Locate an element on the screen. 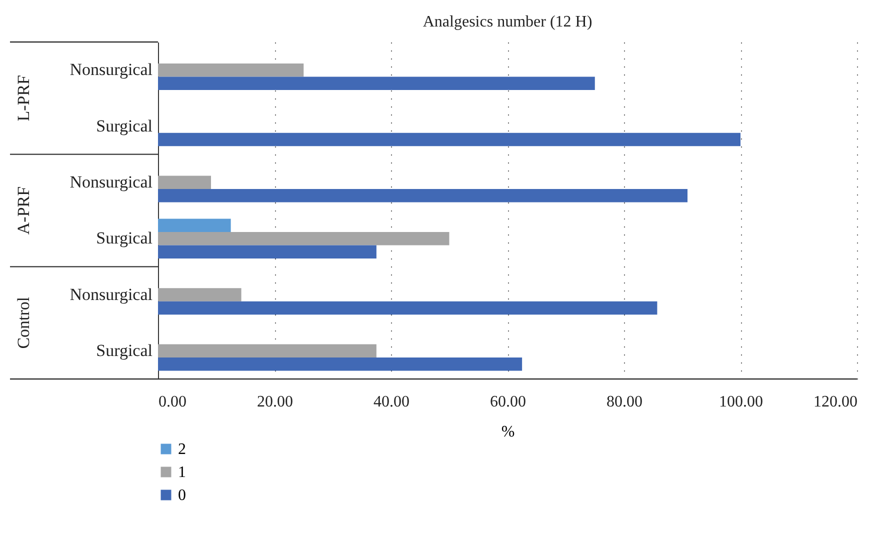 Image resolution: width=887 pixels, height=545 pixels. chart-title: Analgesics number (12 H) is located at coordinates (507, 21).